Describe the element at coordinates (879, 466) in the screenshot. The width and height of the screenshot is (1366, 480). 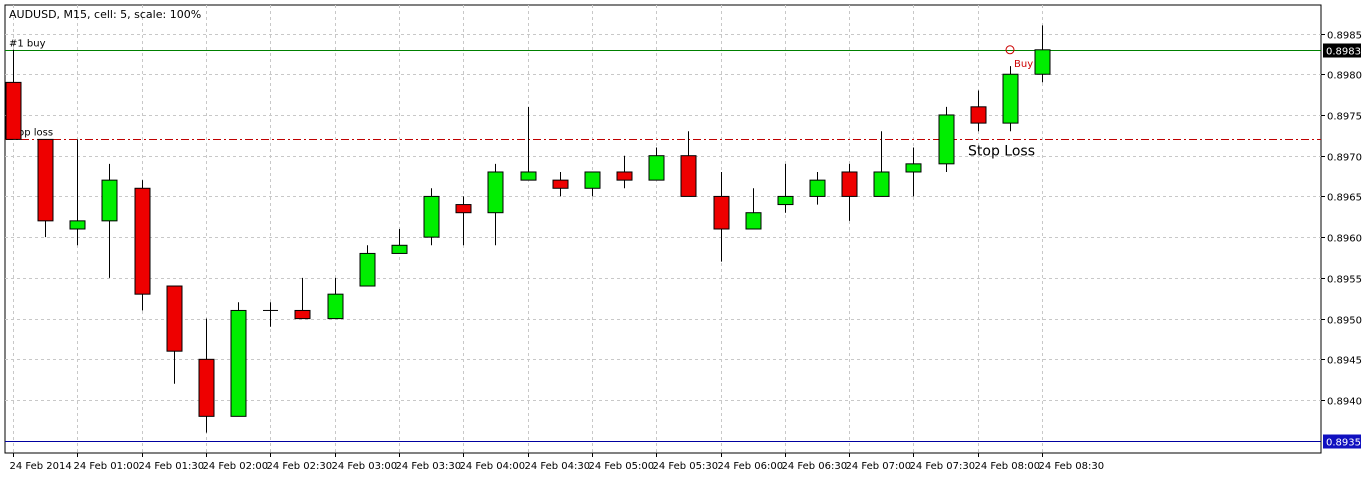
I see `x-tick-label: 24 Feb 07:00` at that location.